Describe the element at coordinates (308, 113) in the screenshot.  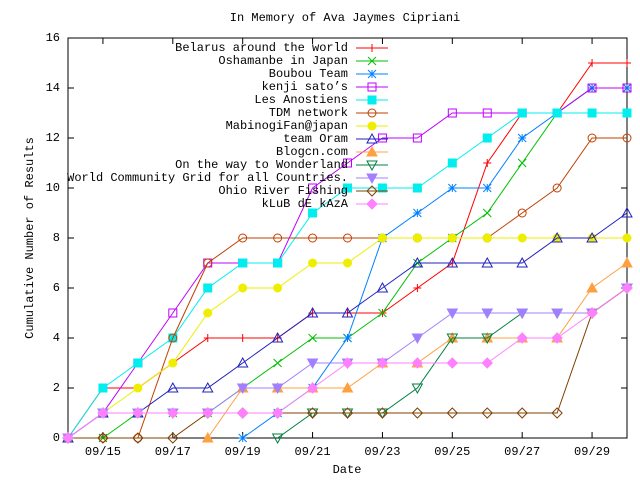
I see `legend-label: TDM network` at that location.